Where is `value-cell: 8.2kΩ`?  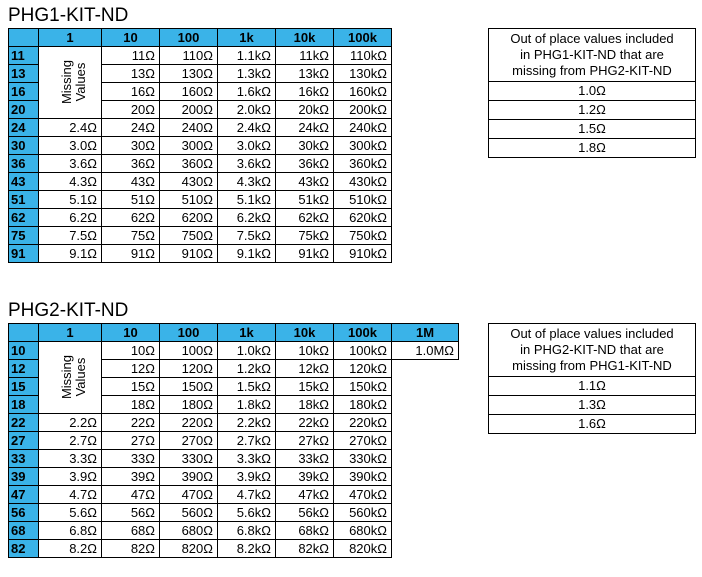
value-cell: 8.2kΩ is located at coordinates (246, 548).